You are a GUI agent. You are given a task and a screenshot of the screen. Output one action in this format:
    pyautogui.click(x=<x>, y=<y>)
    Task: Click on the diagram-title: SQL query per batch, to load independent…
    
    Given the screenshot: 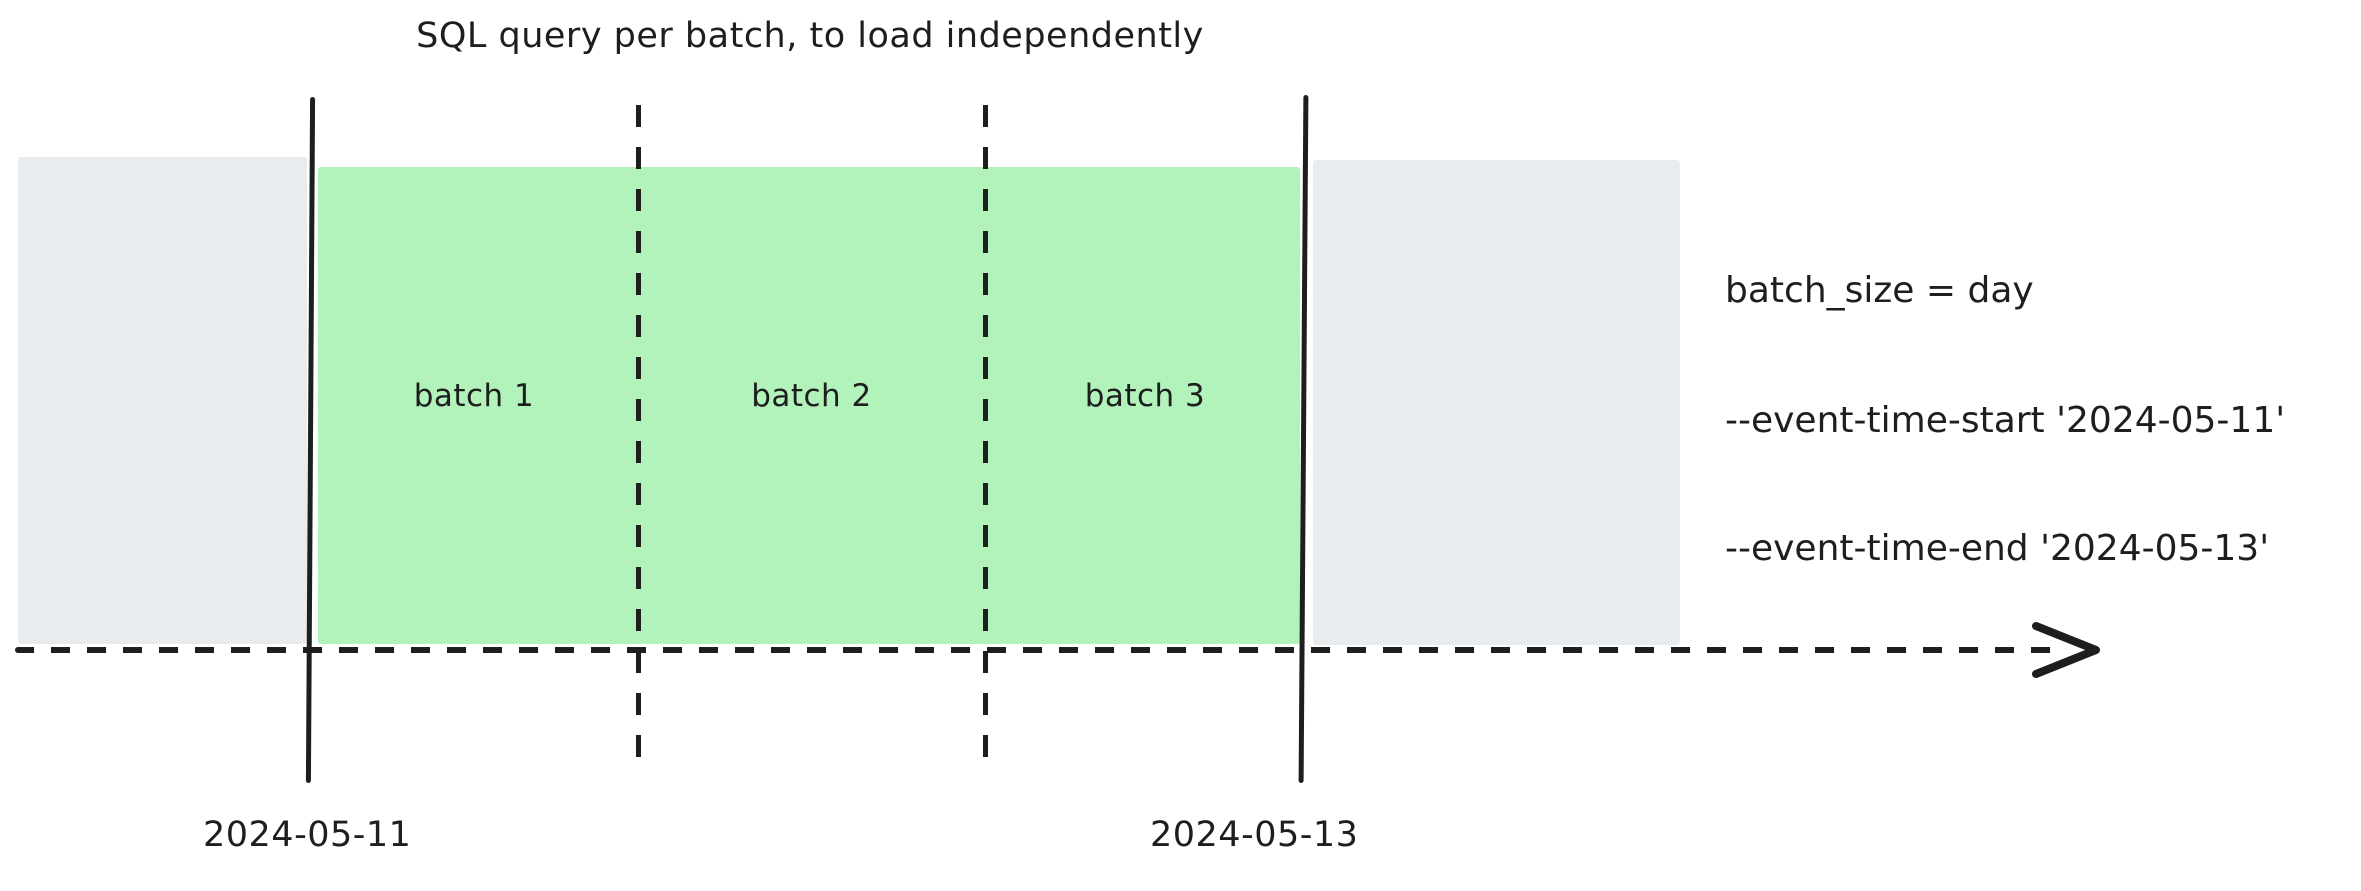 What is the action you would take?
    pyautogui.click(x=810, y=36)
    